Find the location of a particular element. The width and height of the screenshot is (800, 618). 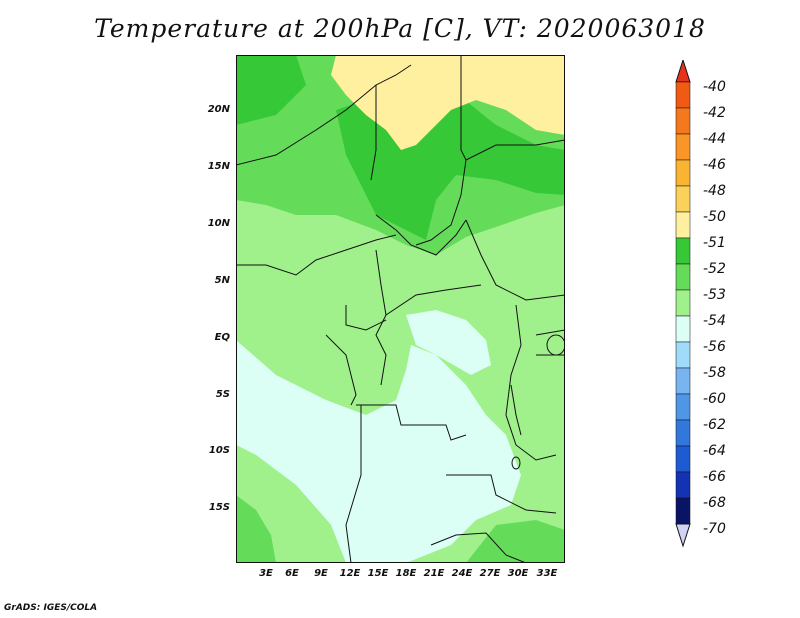

field-minus54-central is located at coordinates (448, 342).